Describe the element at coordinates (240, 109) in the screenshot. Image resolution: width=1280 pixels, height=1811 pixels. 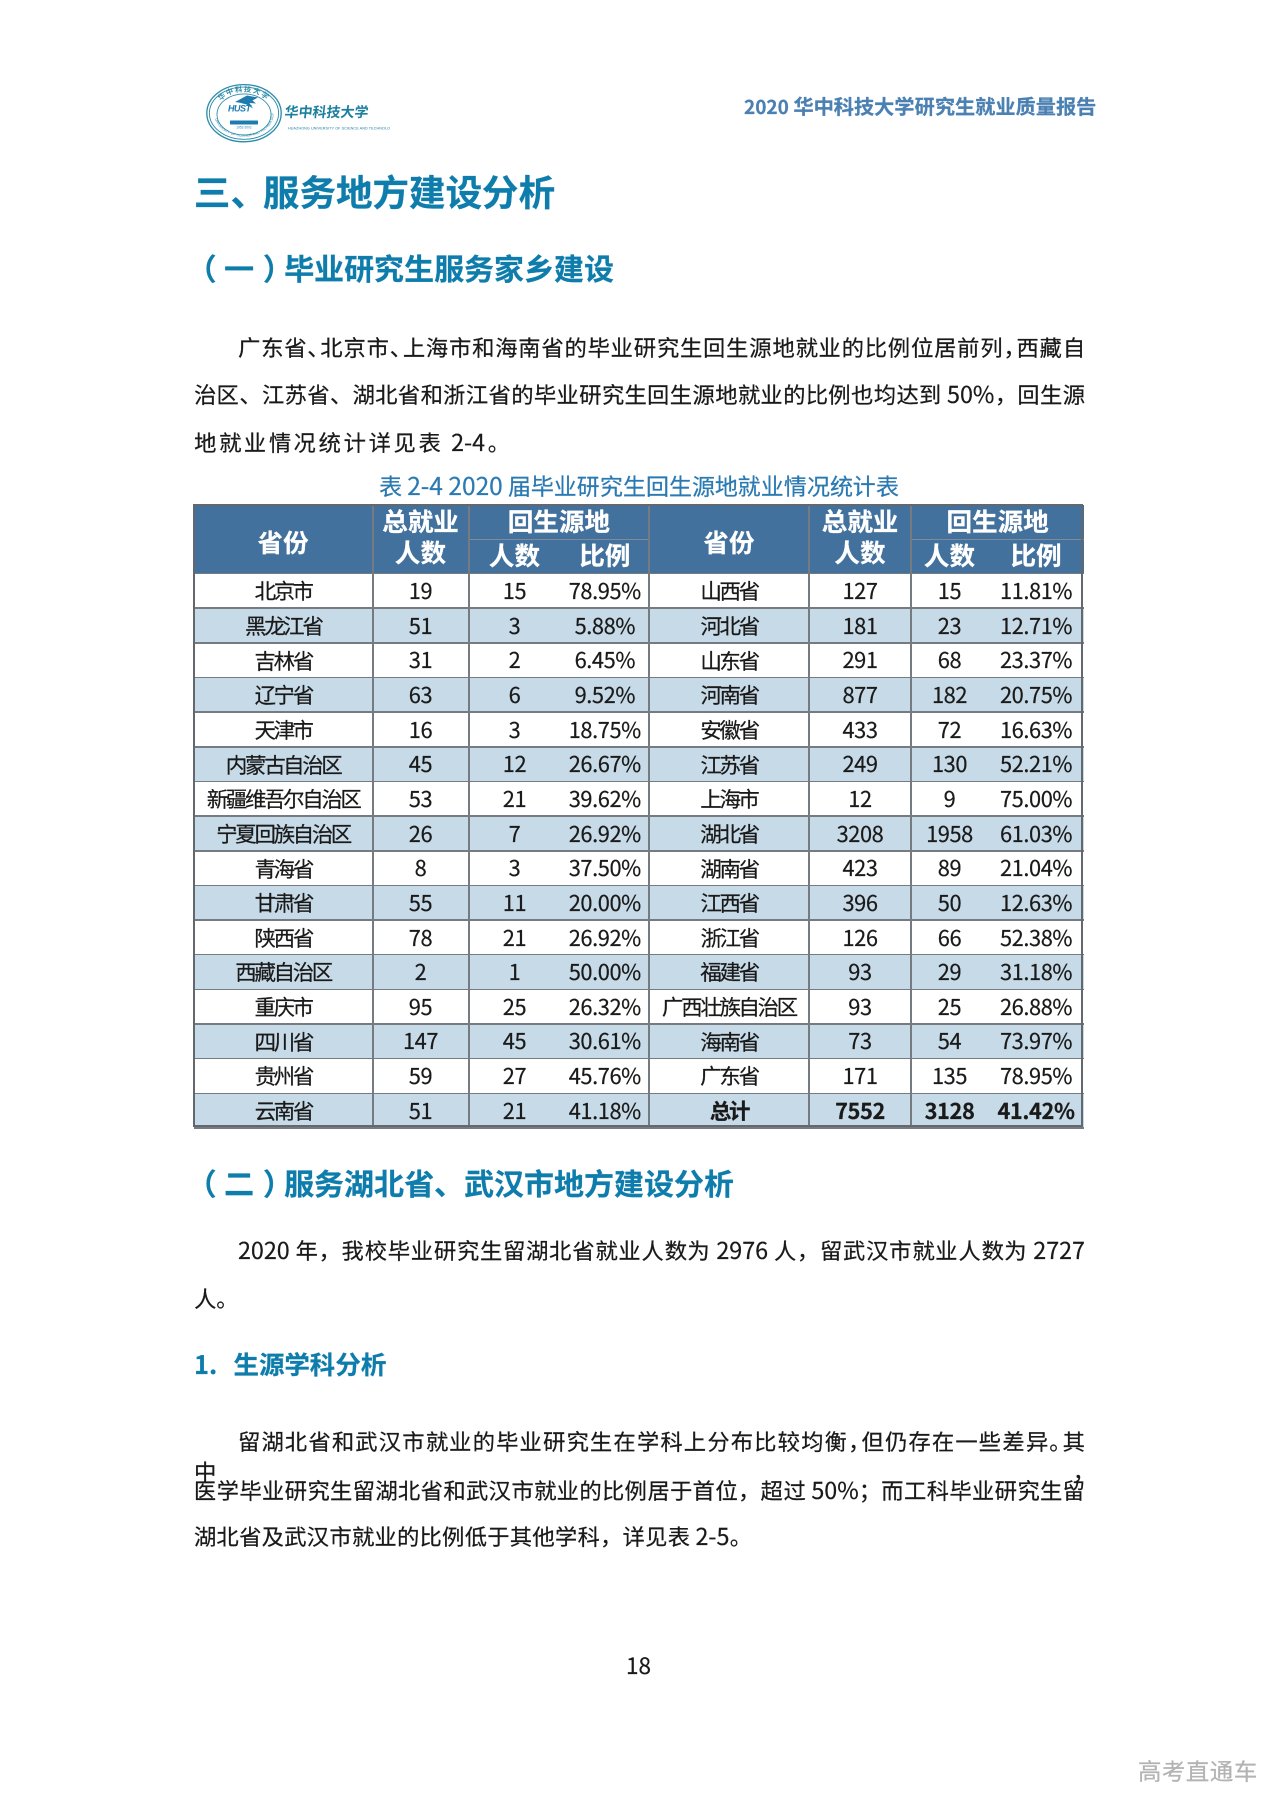
I see `svg-text: HUST` at that location.